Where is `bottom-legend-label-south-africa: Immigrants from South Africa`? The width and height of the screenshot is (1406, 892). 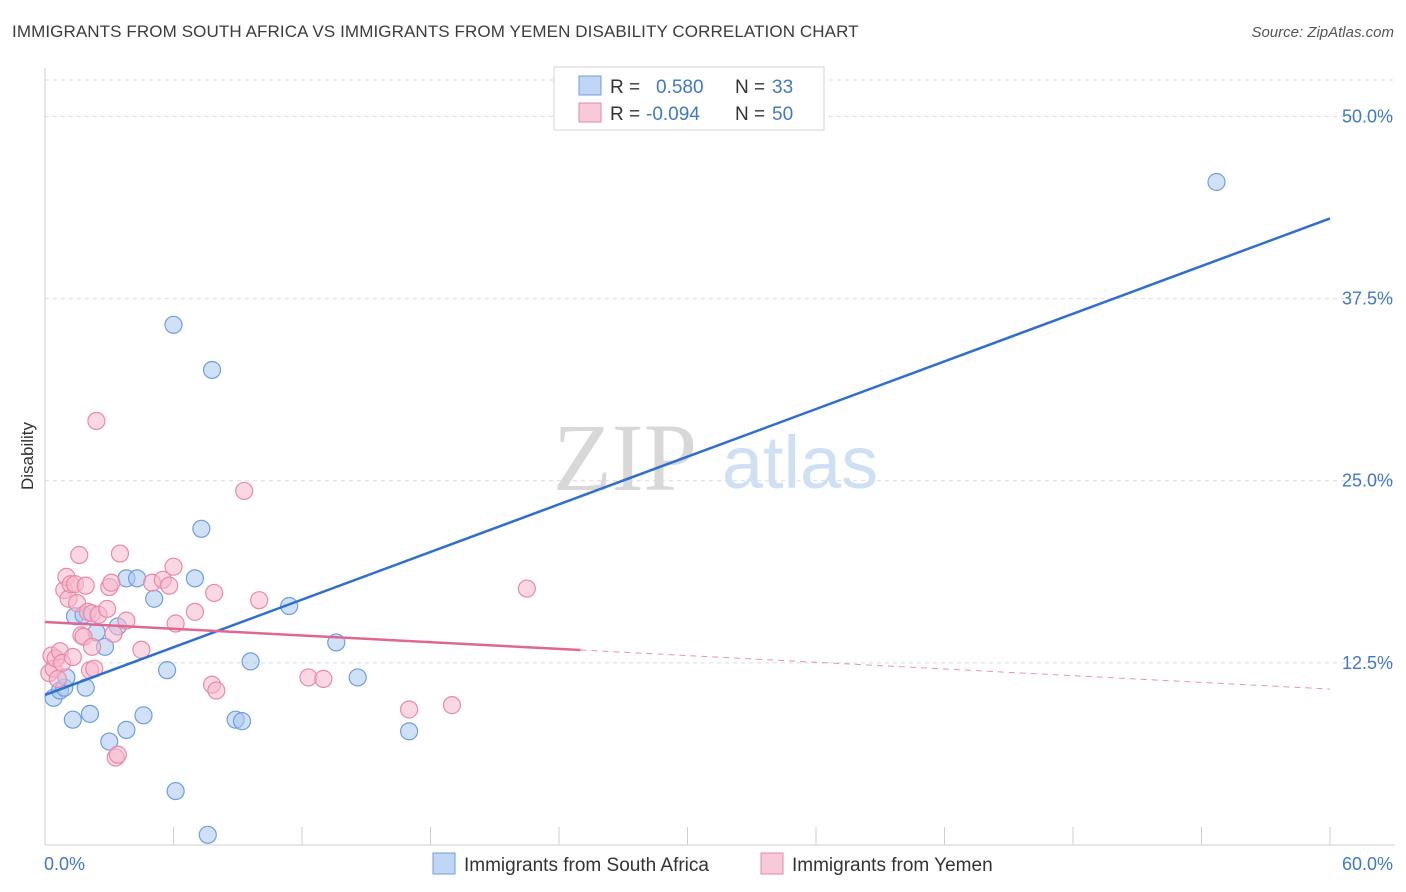
bottom-legend-label-south-africa: Immigrants from South Africa is located at coordinates (586, 865).